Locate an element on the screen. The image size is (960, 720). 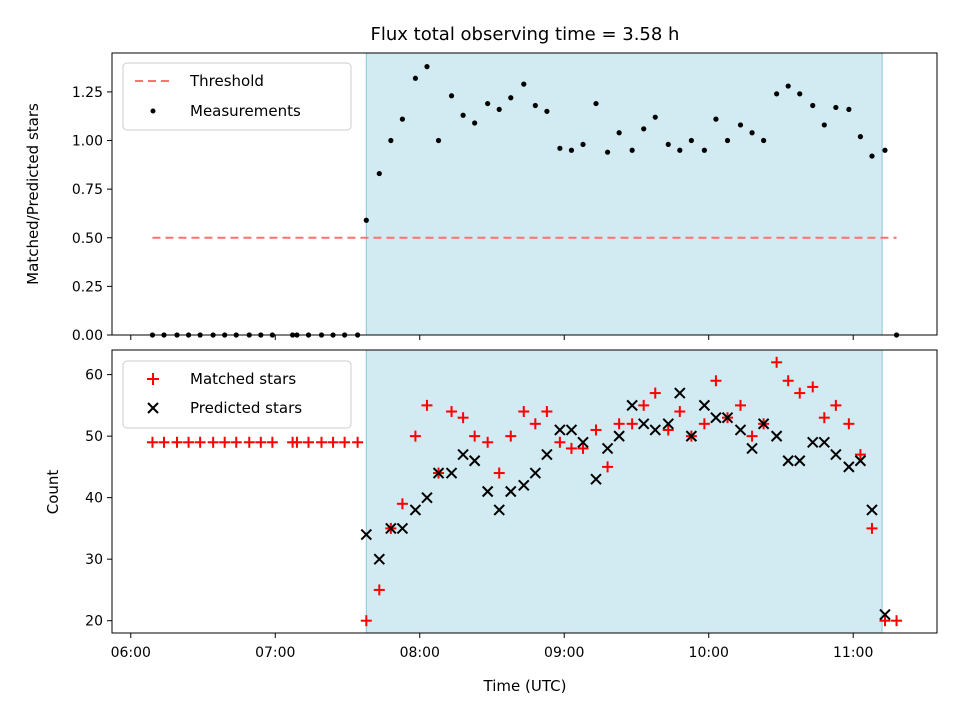
top-legend-box is located at coordinates (237, 96).